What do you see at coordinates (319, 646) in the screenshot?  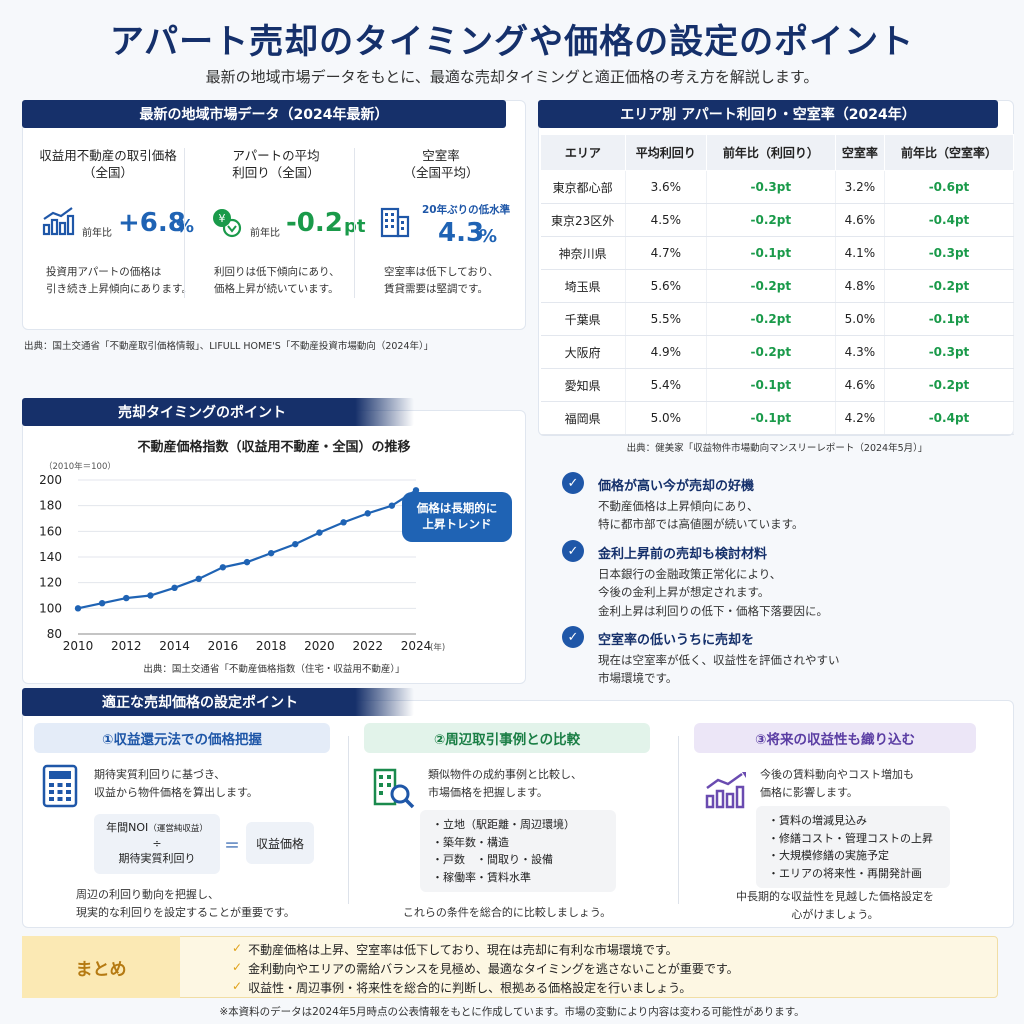 I see `x-tick-label: 2020` at bounding box center [319, 646].